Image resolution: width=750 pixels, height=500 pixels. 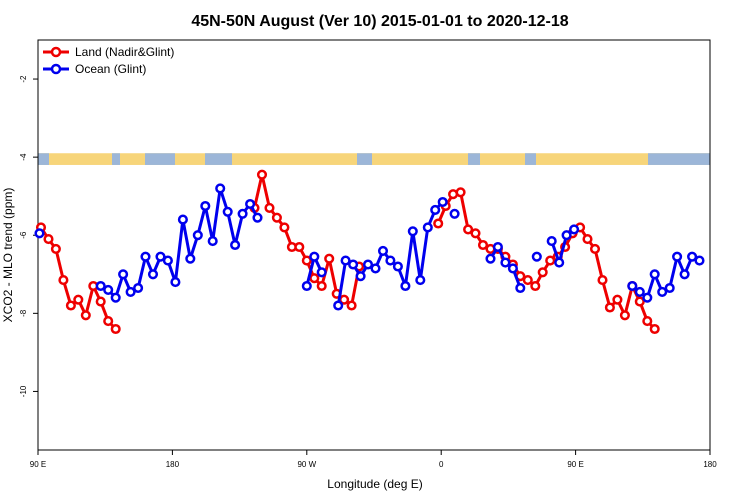 What do you see at coordinates (38, 464) in the screenshot?
I see `x-tick-label-0: 90 E` at bounding box center [38, 464].